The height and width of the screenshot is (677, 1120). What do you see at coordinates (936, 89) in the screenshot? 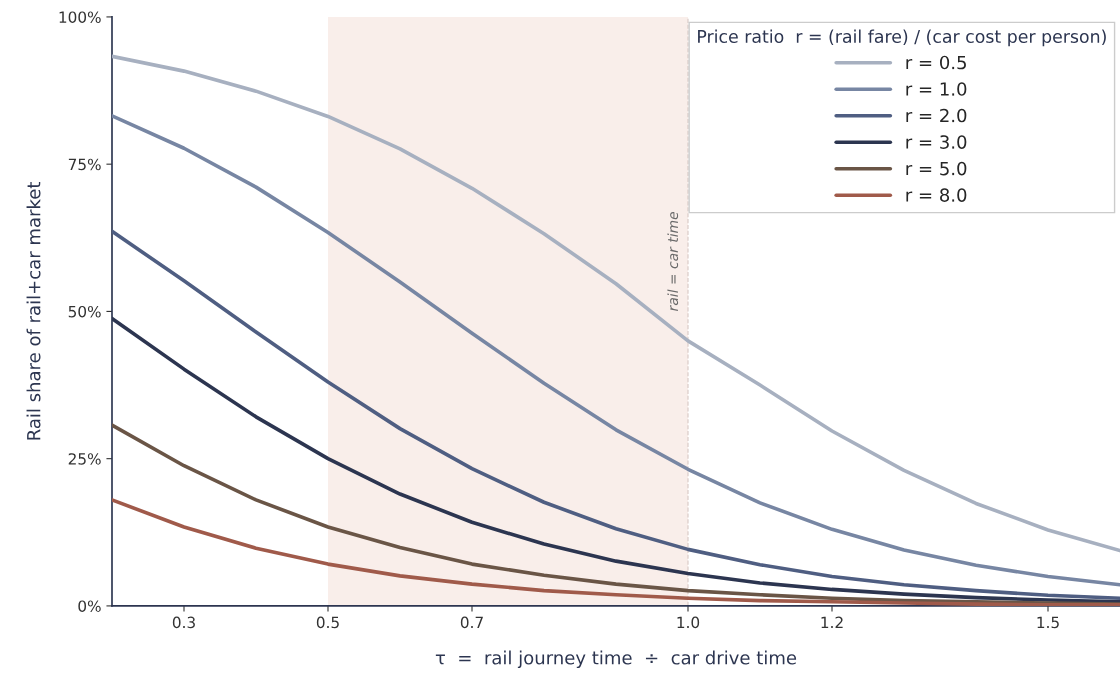
I see `legend-label: r = 1.0` at bounding box center [936, 89].